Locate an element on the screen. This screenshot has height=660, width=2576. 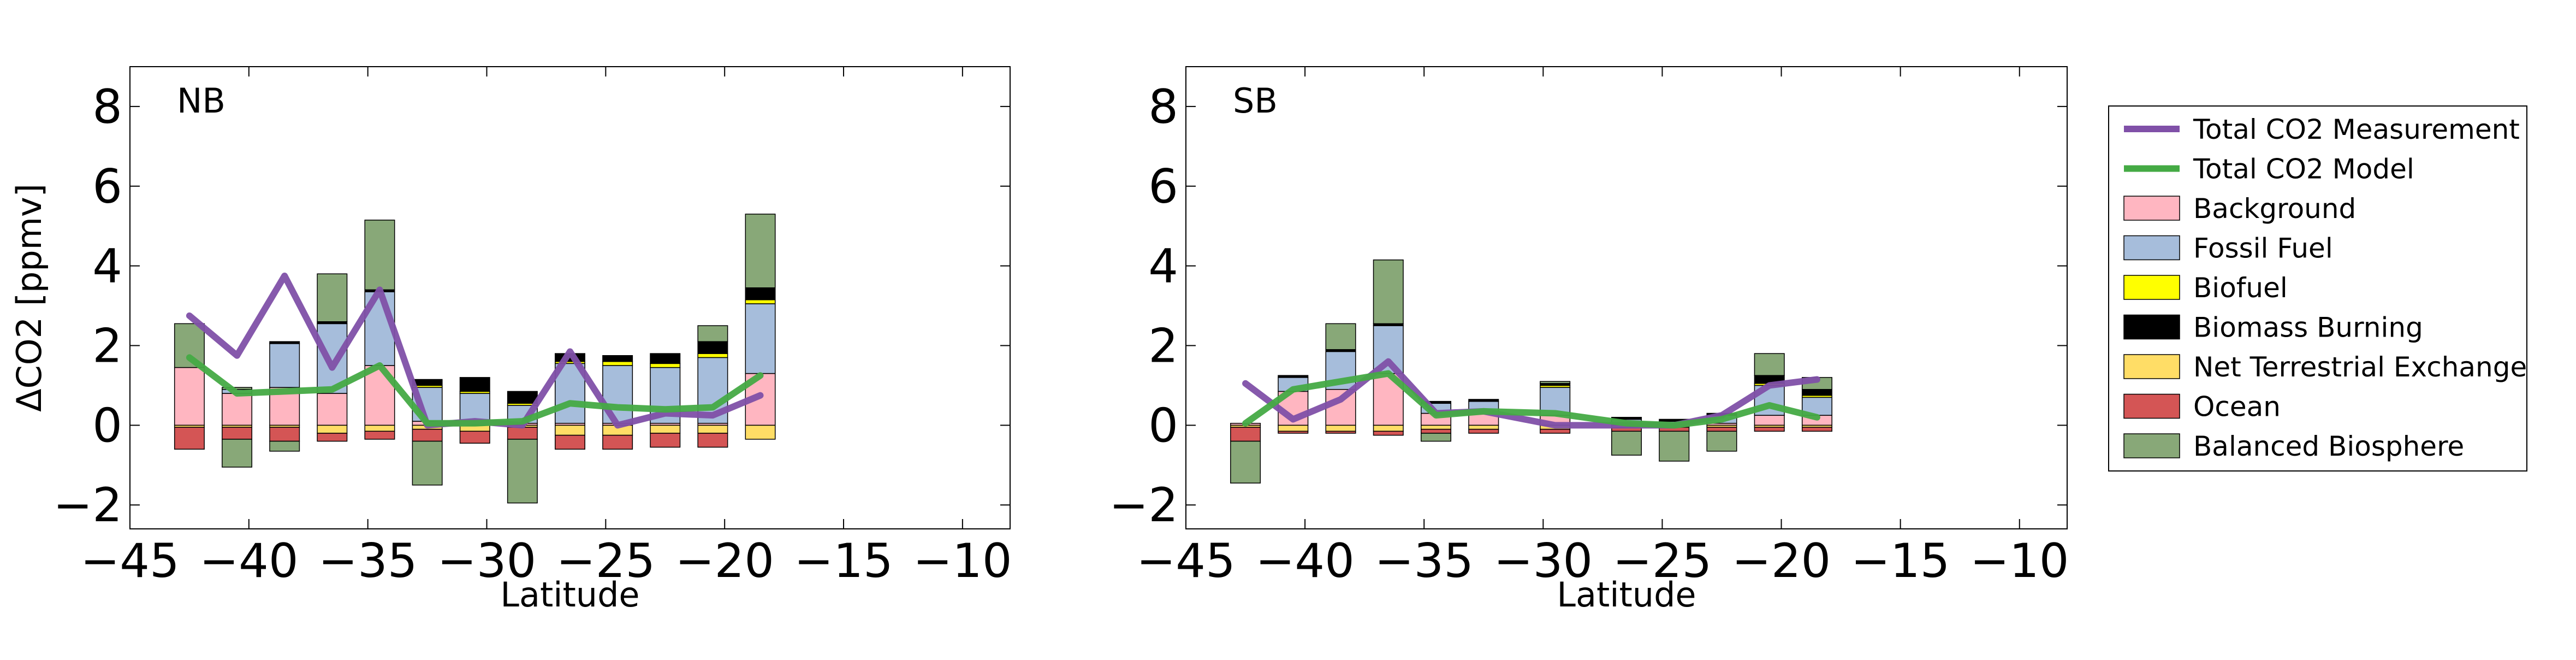
sb-bar-3-neg-net-terrestrial-exchange is located at coordinates (1388, 428).